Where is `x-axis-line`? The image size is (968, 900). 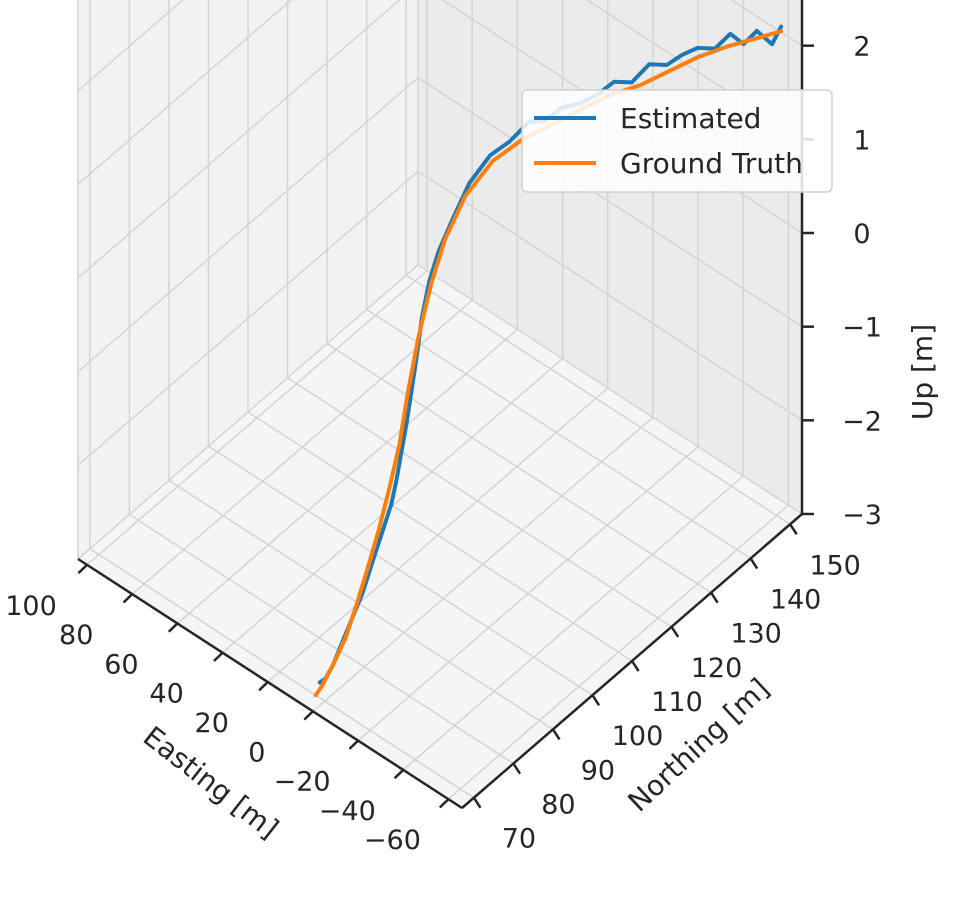
x-axis-line is located at coordinates (270, 683).